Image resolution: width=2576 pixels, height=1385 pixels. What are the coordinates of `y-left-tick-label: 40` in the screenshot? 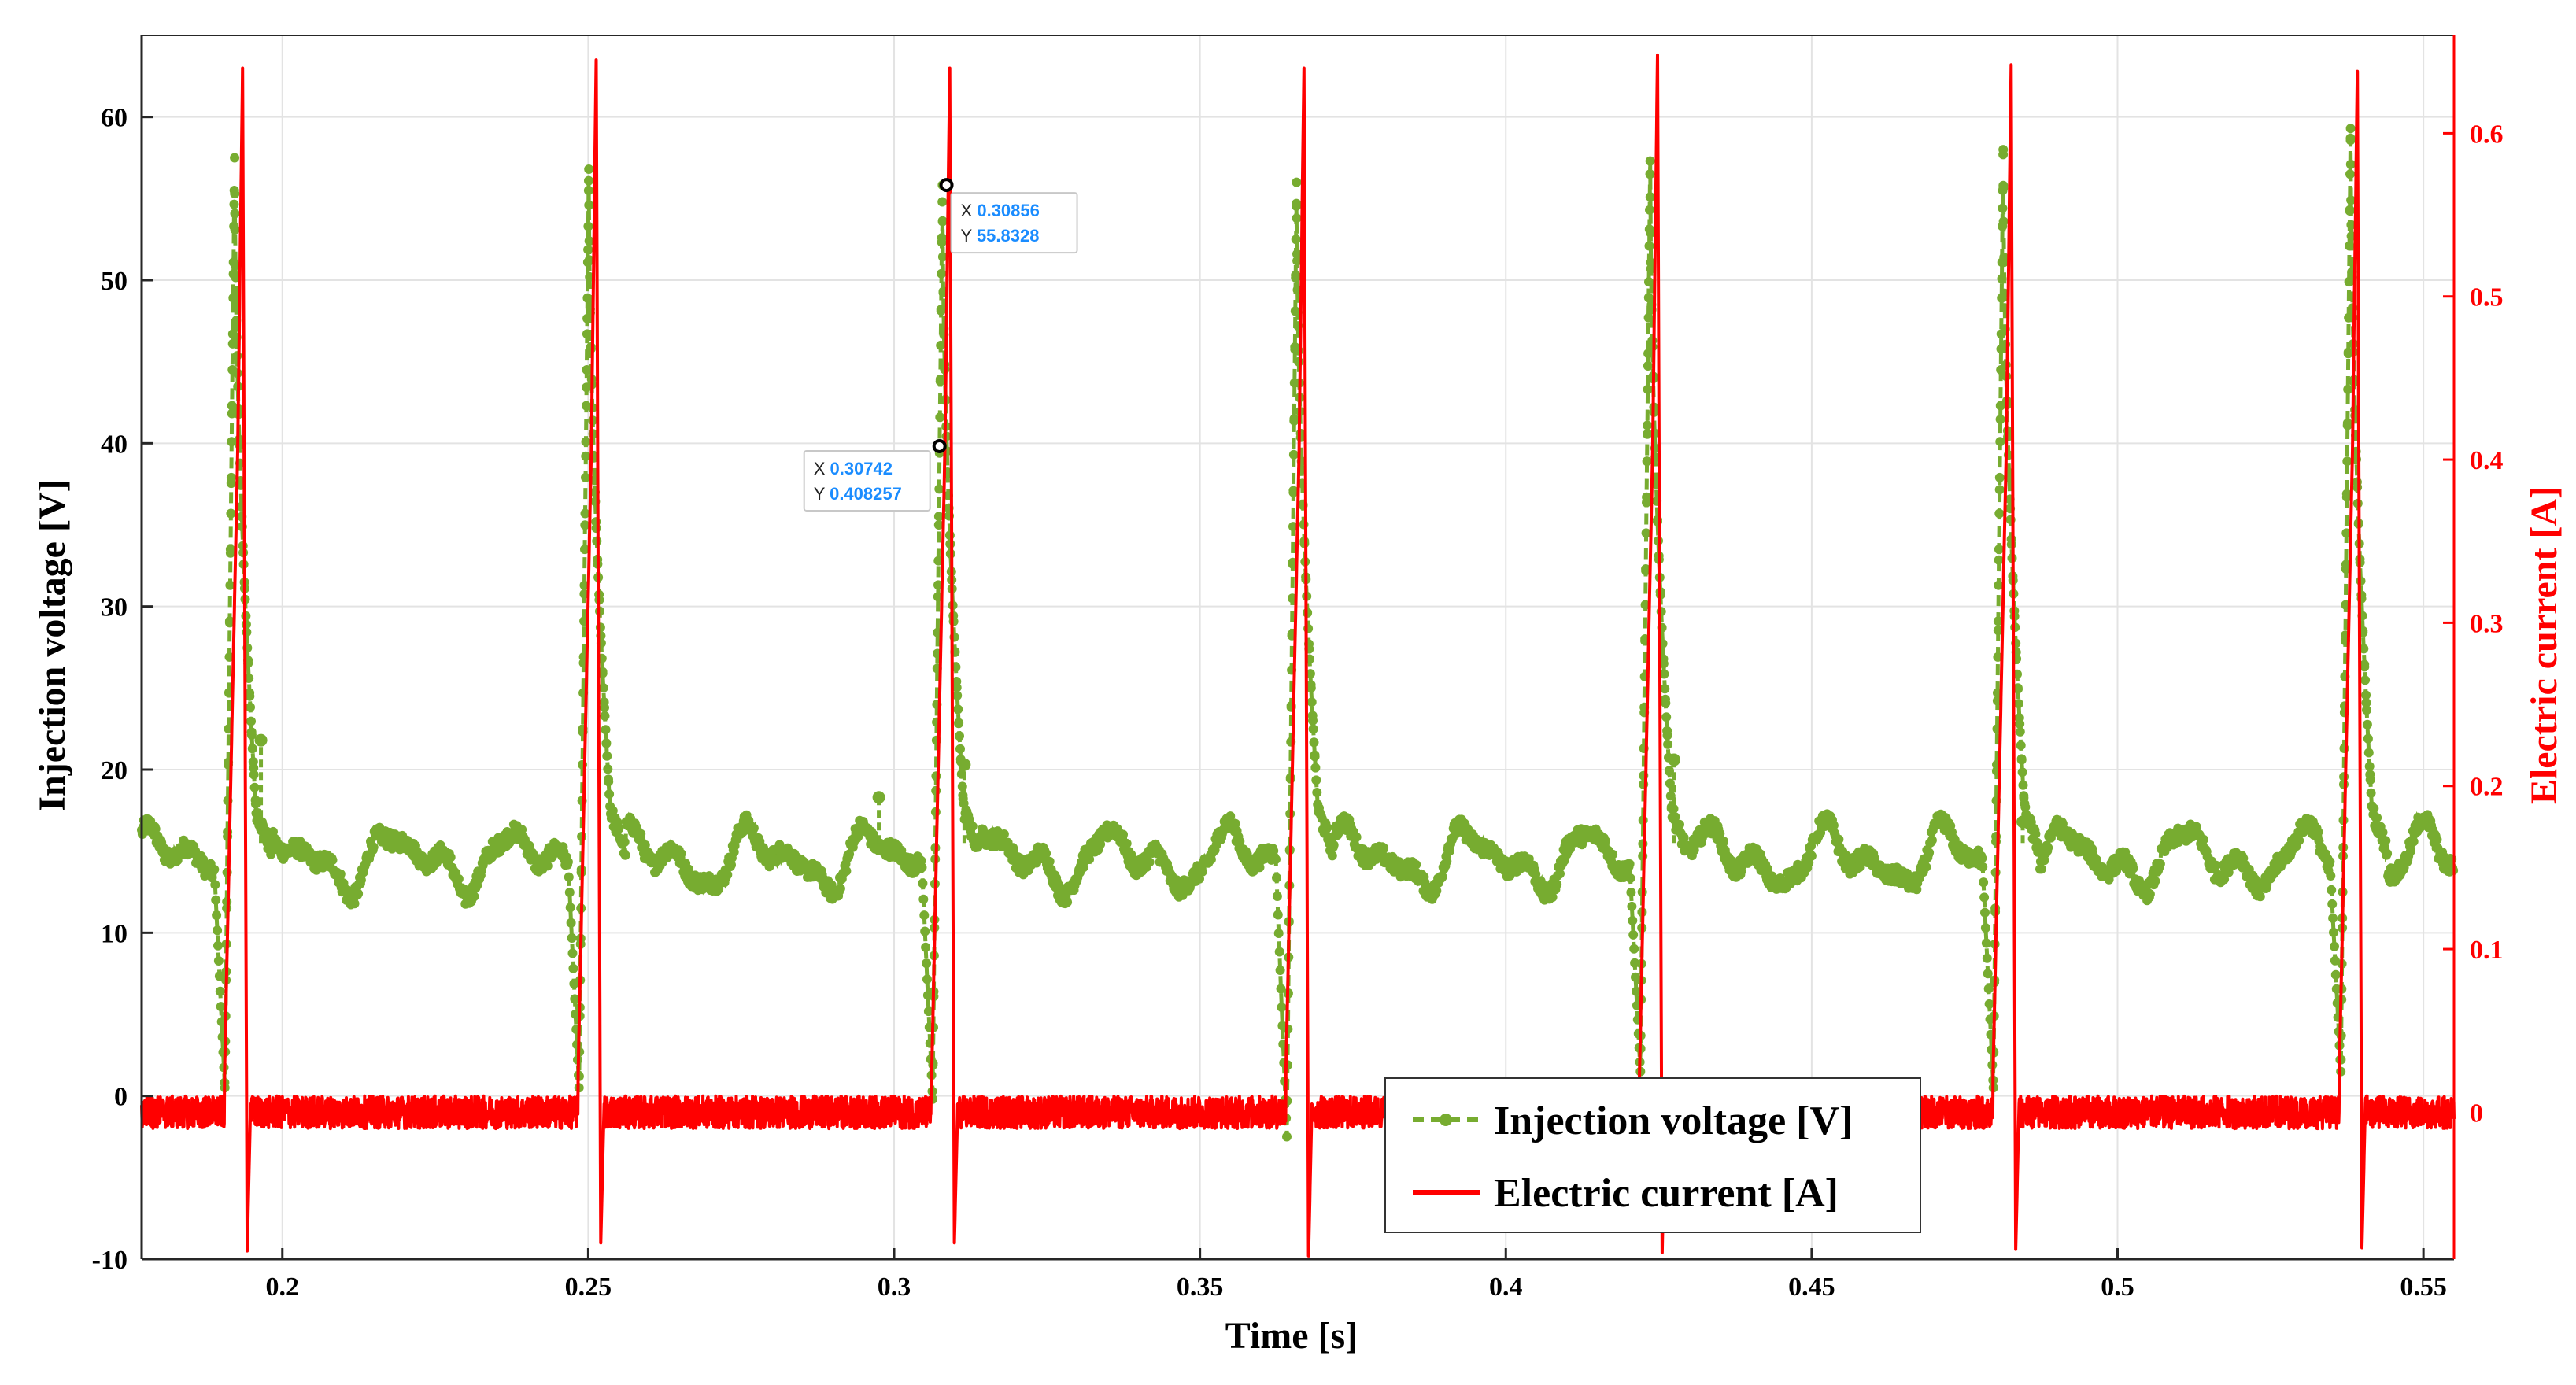 It's located at (114, 445).